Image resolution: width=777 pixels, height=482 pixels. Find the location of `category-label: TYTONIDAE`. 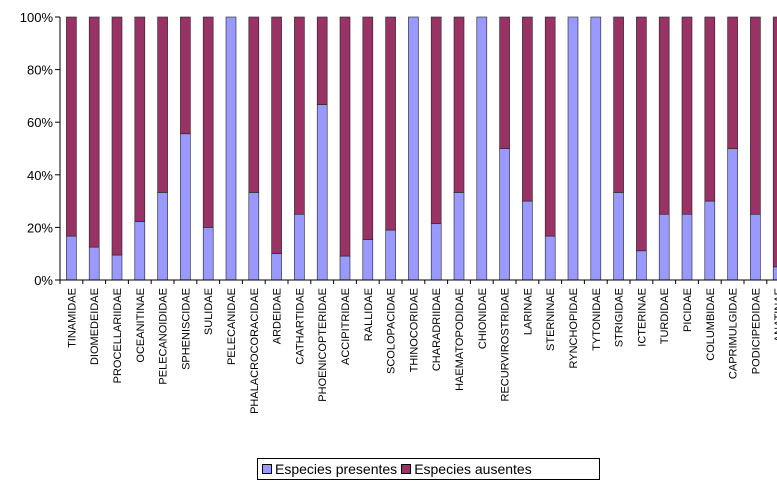

category-label: TYTONIDAE is located at coordinates (597, 319).